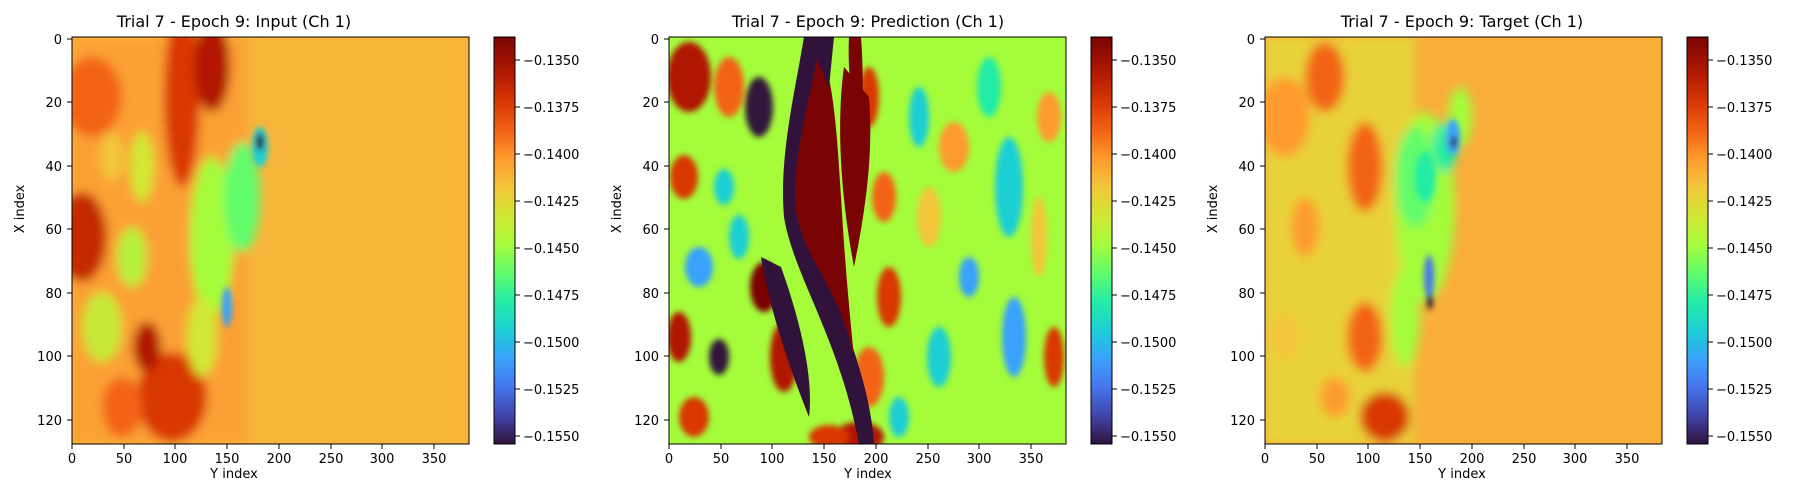 The height and width of the screenshot is (500, 1800). I want to click on chart-title: Trial 7 - Epoch 9: Target (Ch 1), so click(1461, 21).